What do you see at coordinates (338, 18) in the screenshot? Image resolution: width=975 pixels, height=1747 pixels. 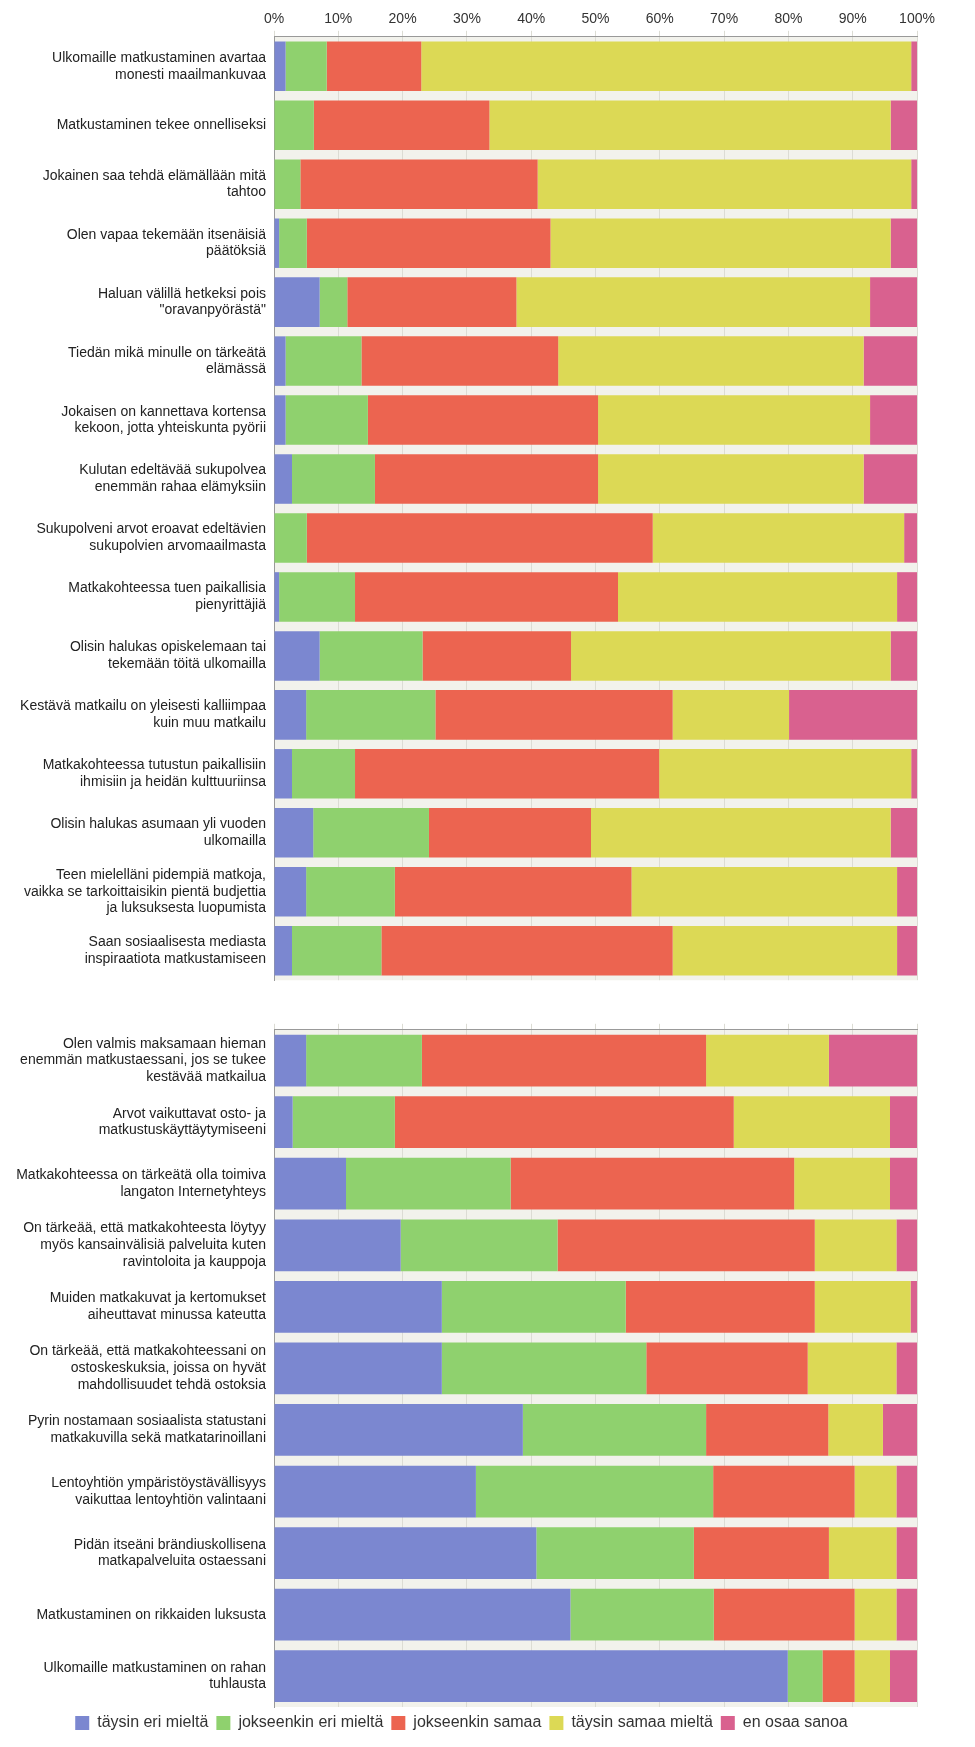 I see `x-tick-label: 10%` at bounding box center [338, 18].